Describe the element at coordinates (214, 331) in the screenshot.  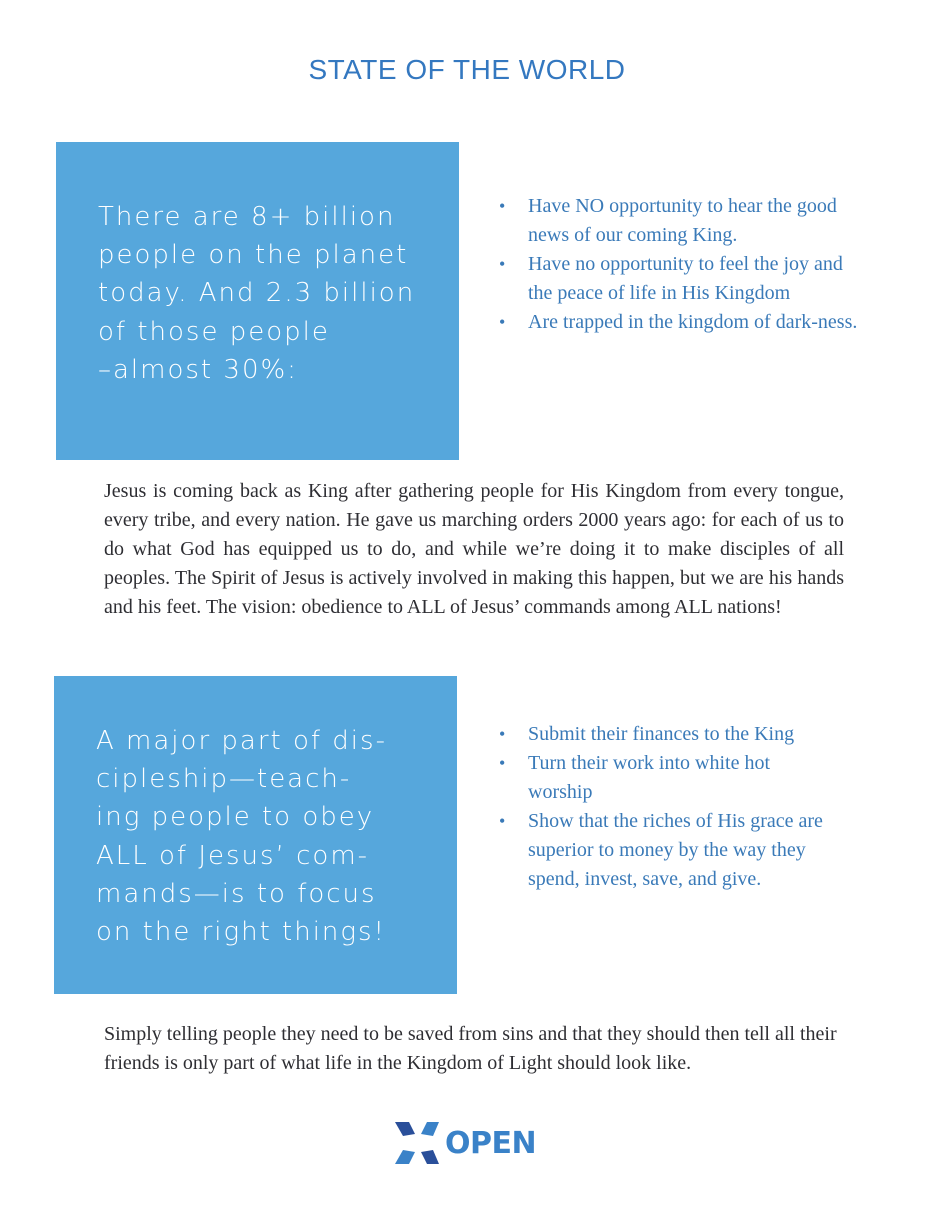
I see `callout-line: of those people` at that location.